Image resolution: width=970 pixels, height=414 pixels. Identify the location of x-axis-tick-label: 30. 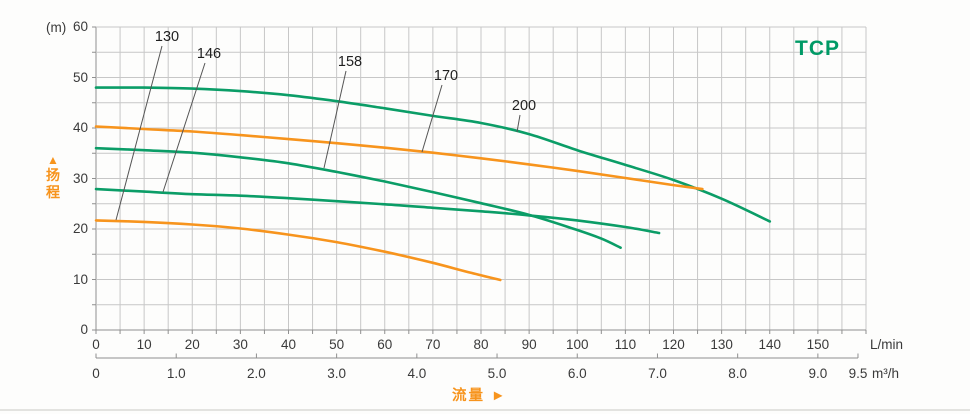
(240, 344).